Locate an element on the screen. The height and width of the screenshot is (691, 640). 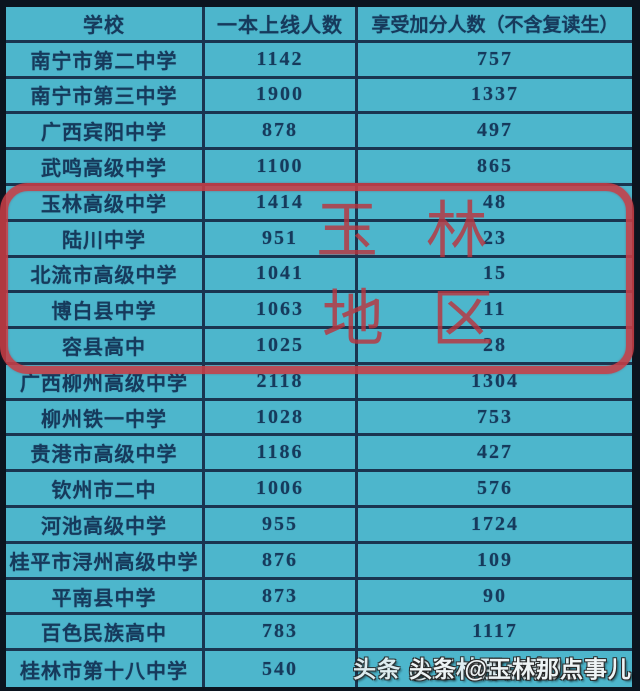
tier1-count-cell: 951 is located at coordinates (281, 239).